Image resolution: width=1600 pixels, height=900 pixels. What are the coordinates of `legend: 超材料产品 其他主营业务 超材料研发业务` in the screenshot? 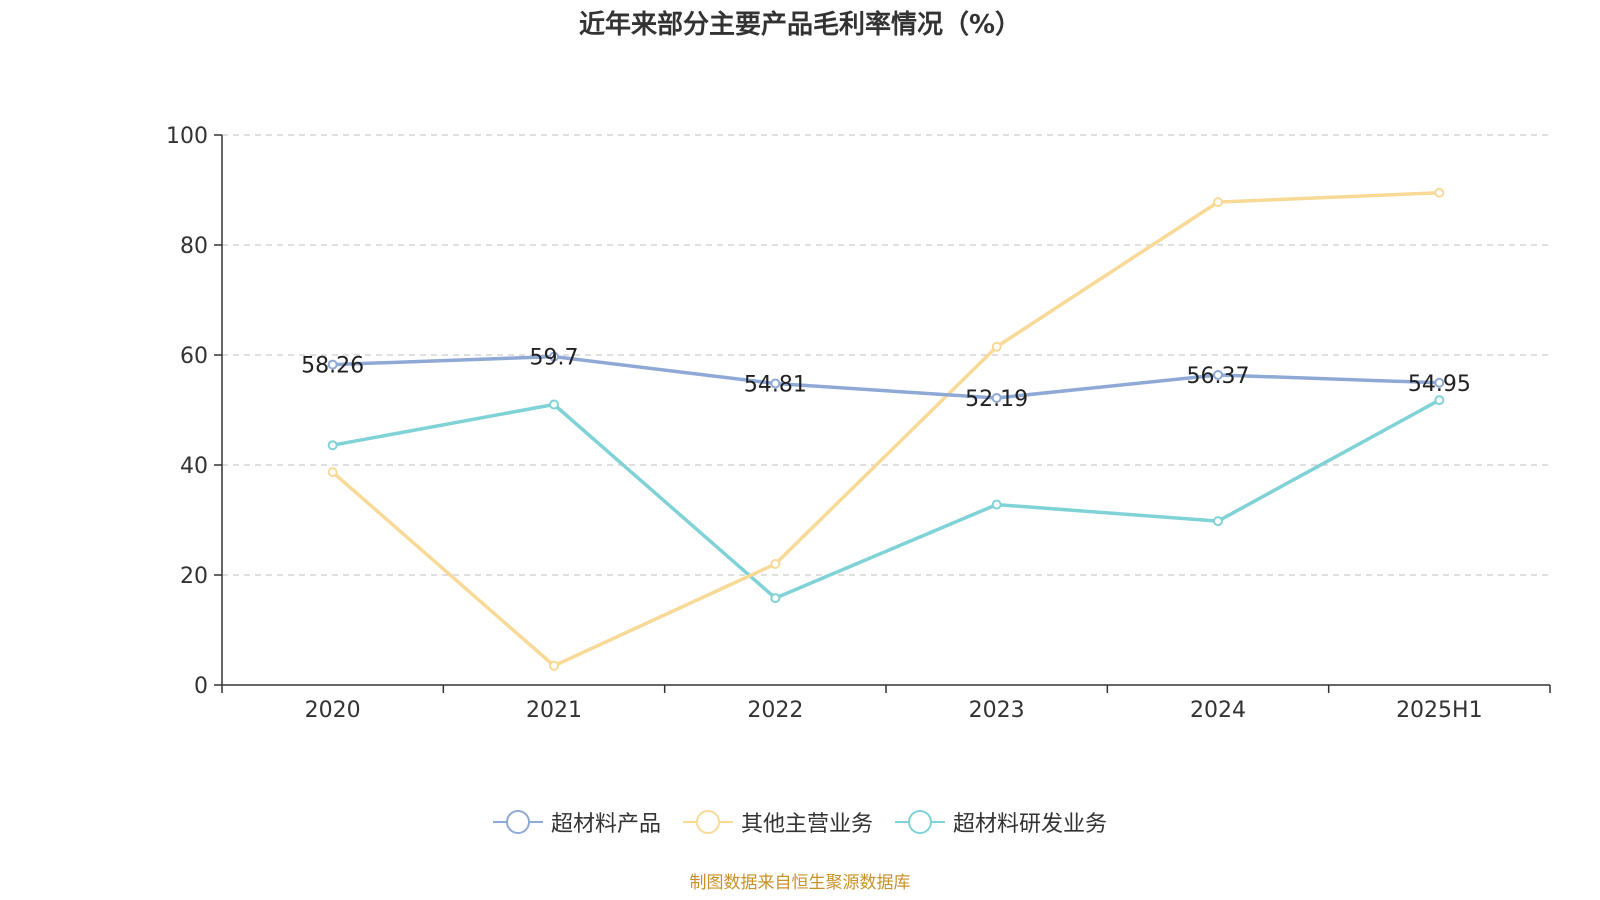 It's located at (800, 822).